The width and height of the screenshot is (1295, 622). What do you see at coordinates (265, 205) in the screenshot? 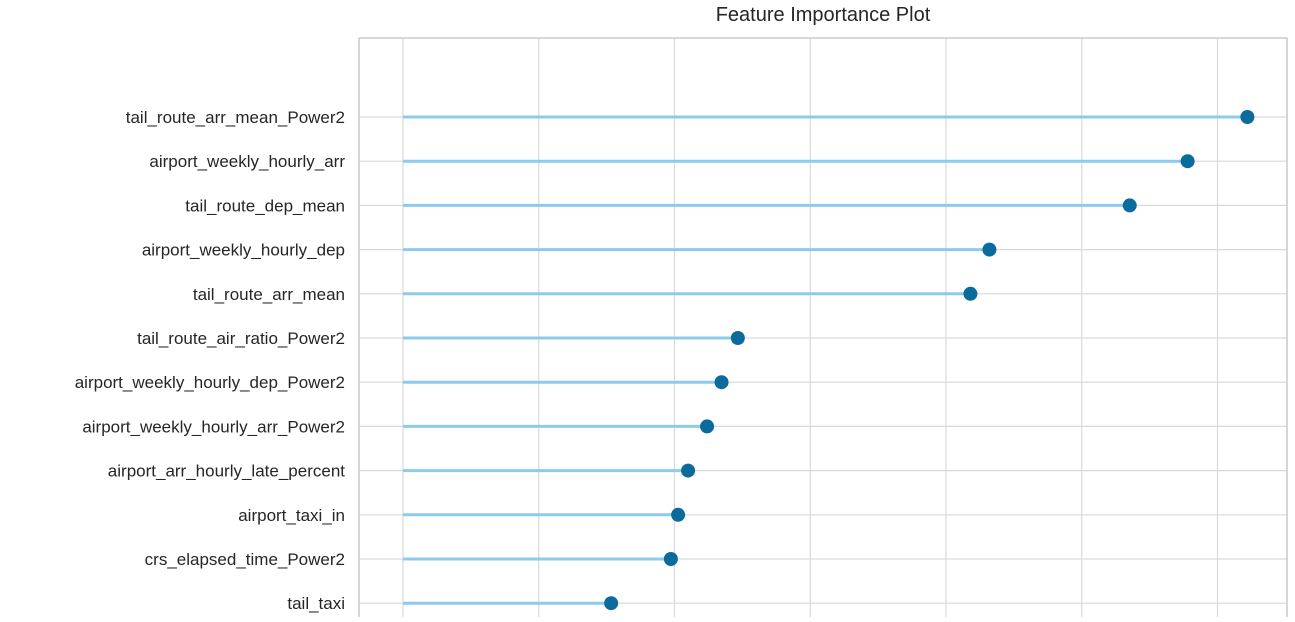
I see `y-tick-label: tail_route_dep_mean` at bounding box center [265, 205].